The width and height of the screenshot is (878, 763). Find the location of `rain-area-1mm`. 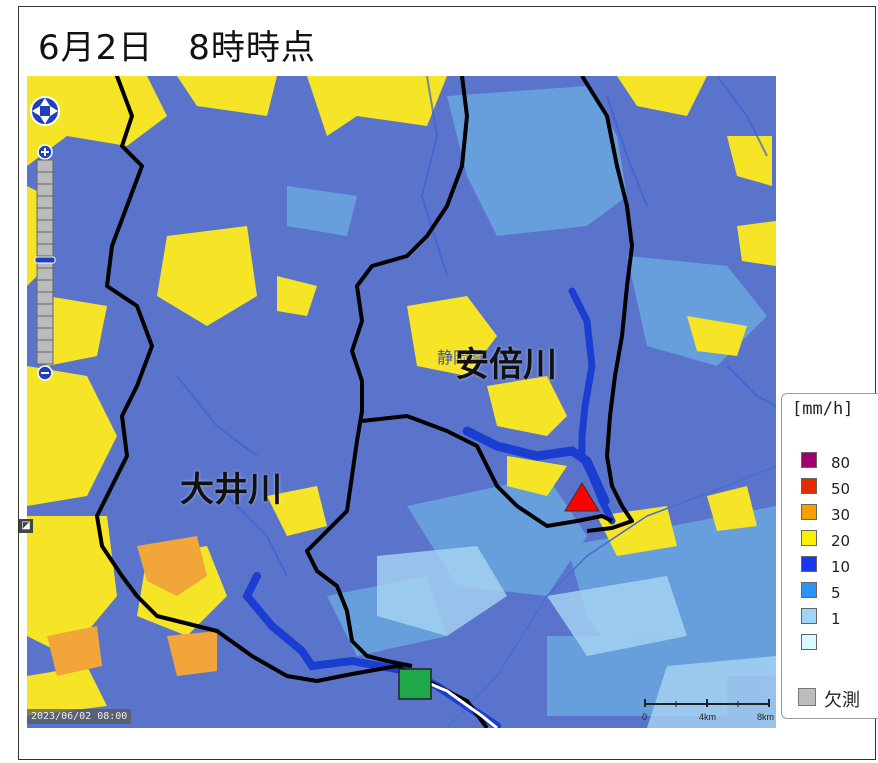

rain-area-1mm is located at coordinates (576, 637).